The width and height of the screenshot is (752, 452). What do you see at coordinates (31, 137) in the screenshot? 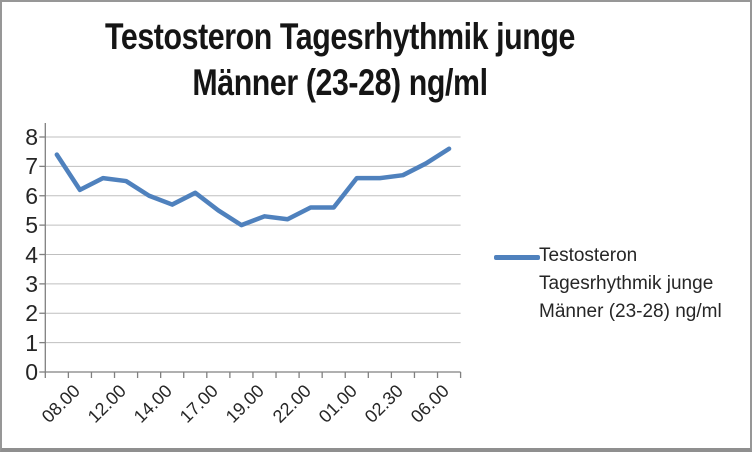
I see `y-axis-tick-label: 8` at bounding box center [31, 137].